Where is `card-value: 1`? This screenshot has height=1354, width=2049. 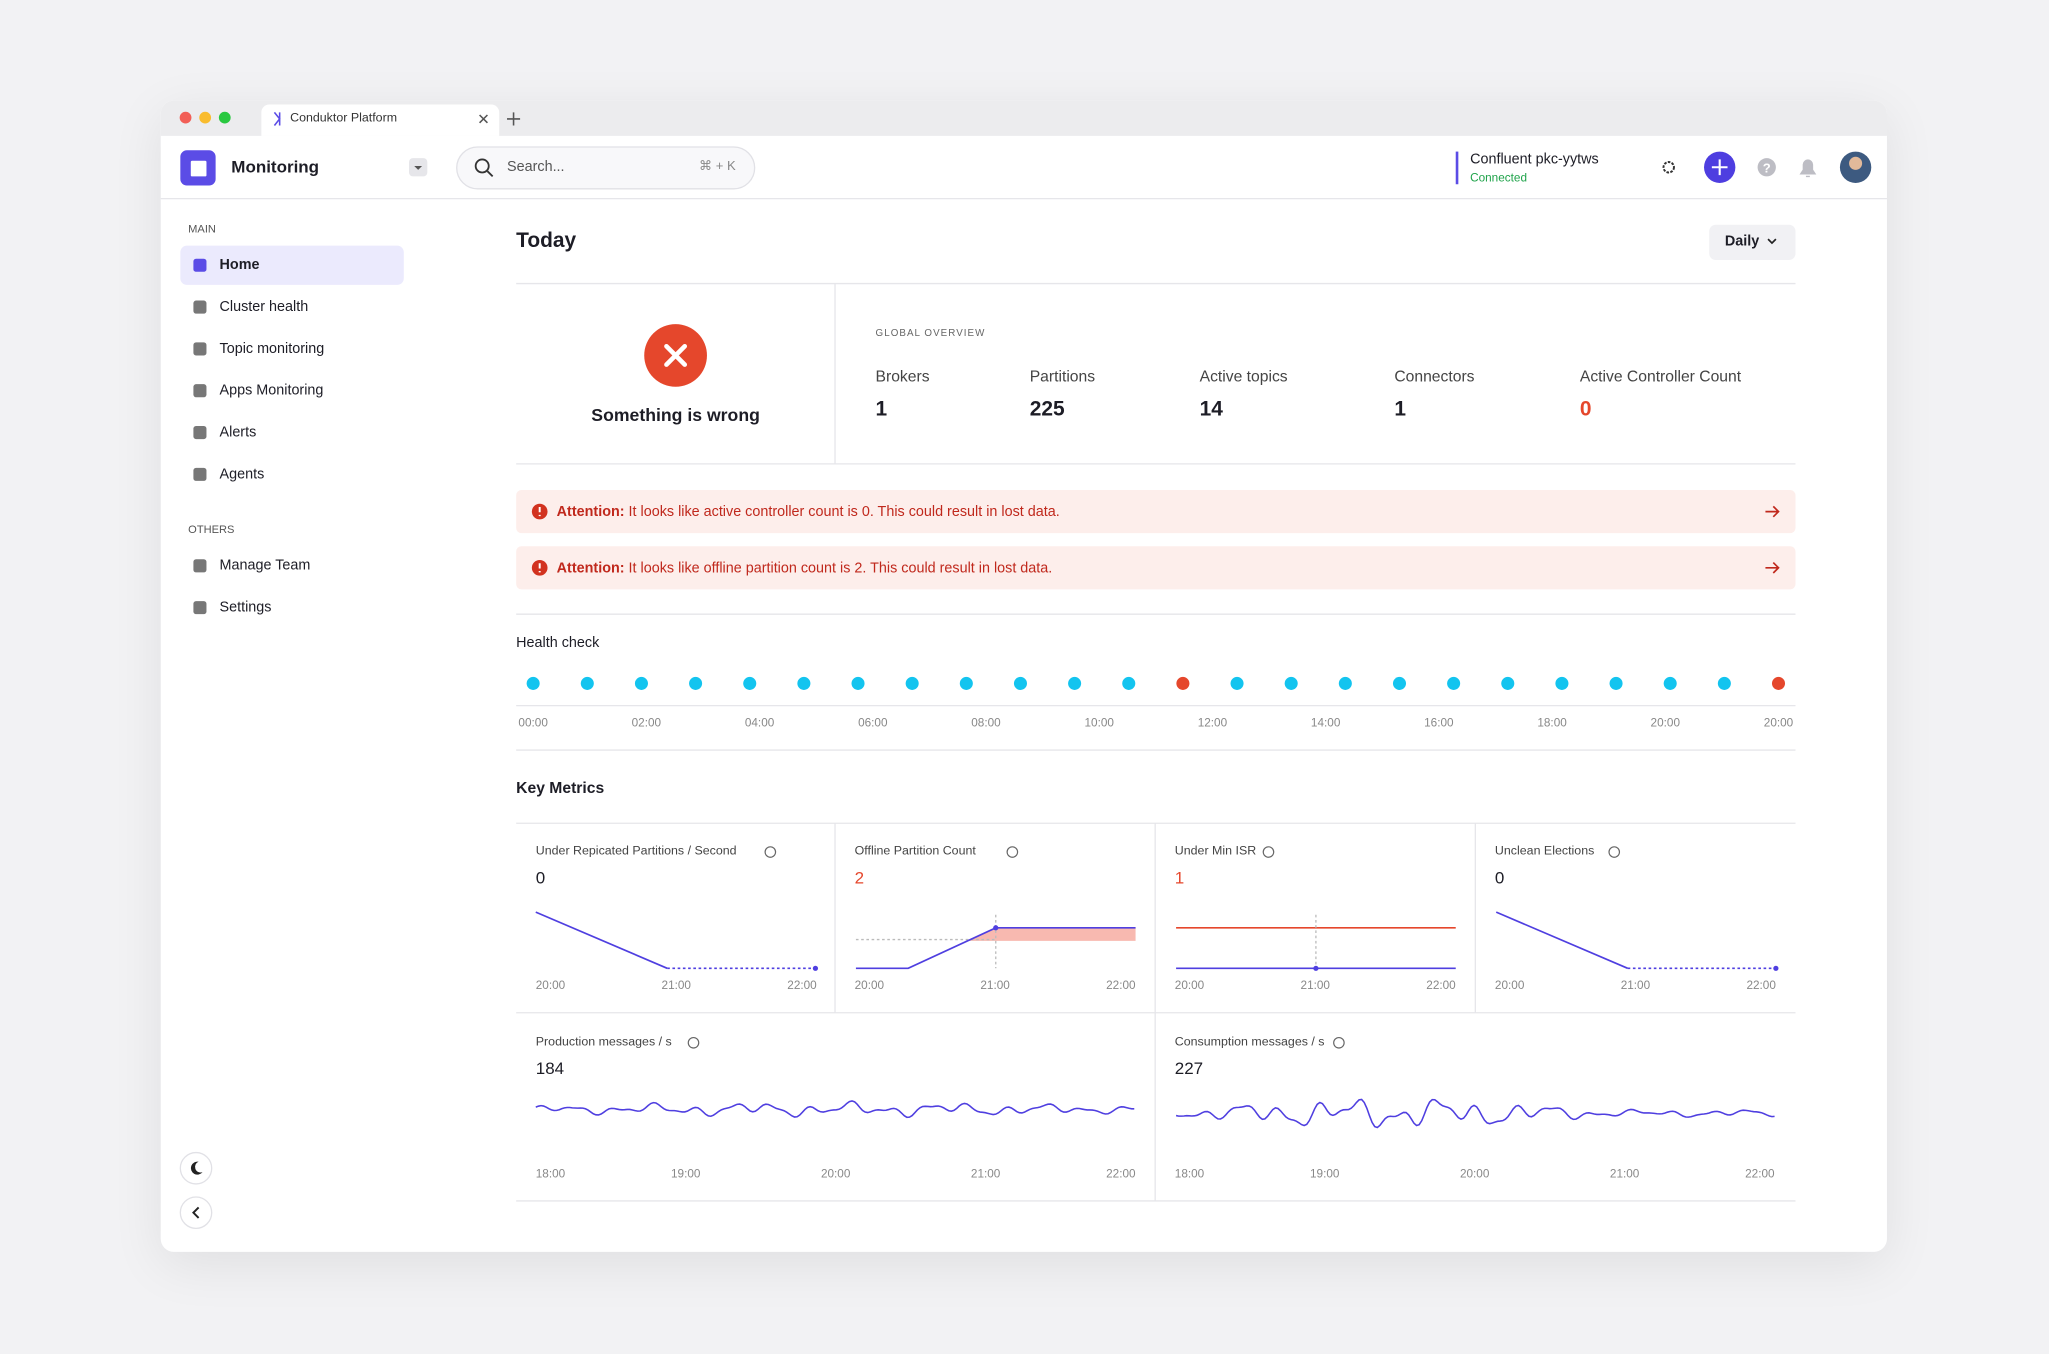
card-value: 1 is located at coordinates (1179, 877).